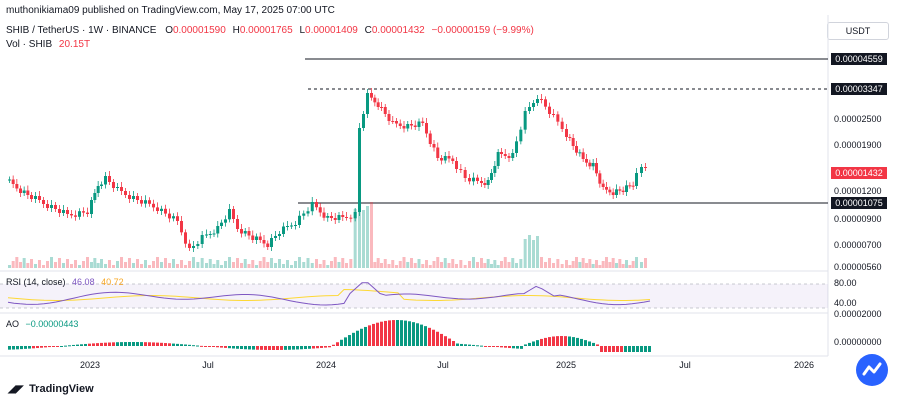 The width and height of the screenshot is (900, 400). What do you see at coordinates (81, 30) in the screenshot?
I see `symbol-info: SHIB / TetherUS · 1W · BINANCE` at bounding box center [81, 30].